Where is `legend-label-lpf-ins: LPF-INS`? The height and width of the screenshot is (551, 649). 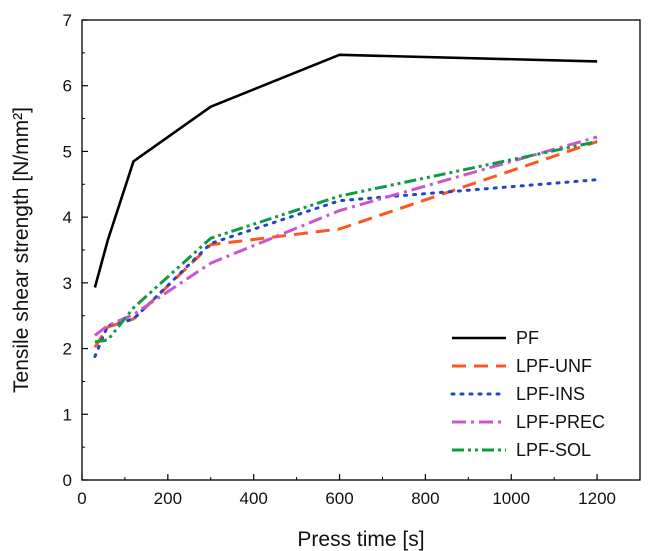
legend-label-lpf-ins: LPF-INS is located at coordinates (550, 394).